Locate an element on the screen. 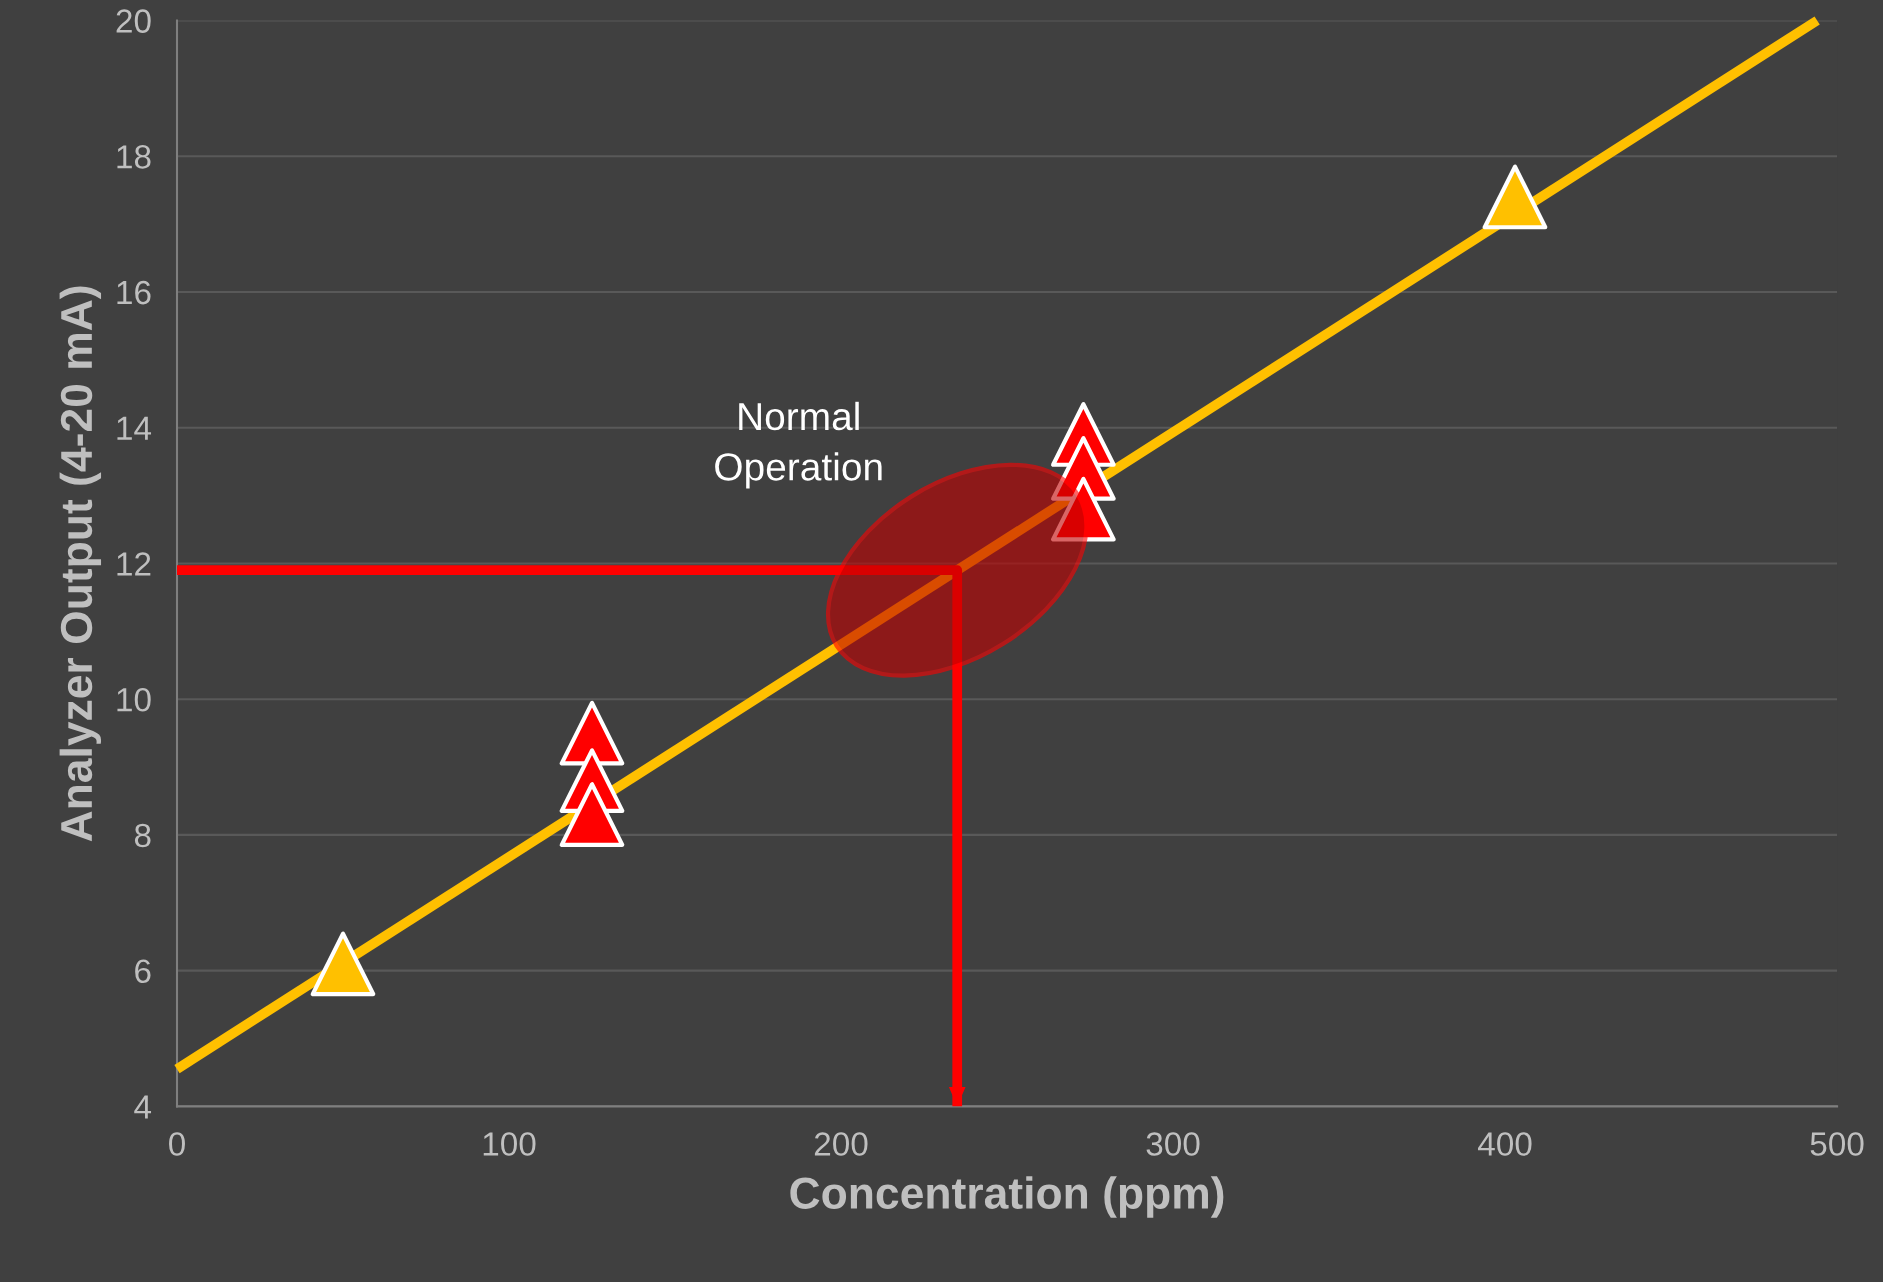 The height and width of the screenshot is (1282, 1883). x-tick-label: 200 is located at coordinates (841, 1144).